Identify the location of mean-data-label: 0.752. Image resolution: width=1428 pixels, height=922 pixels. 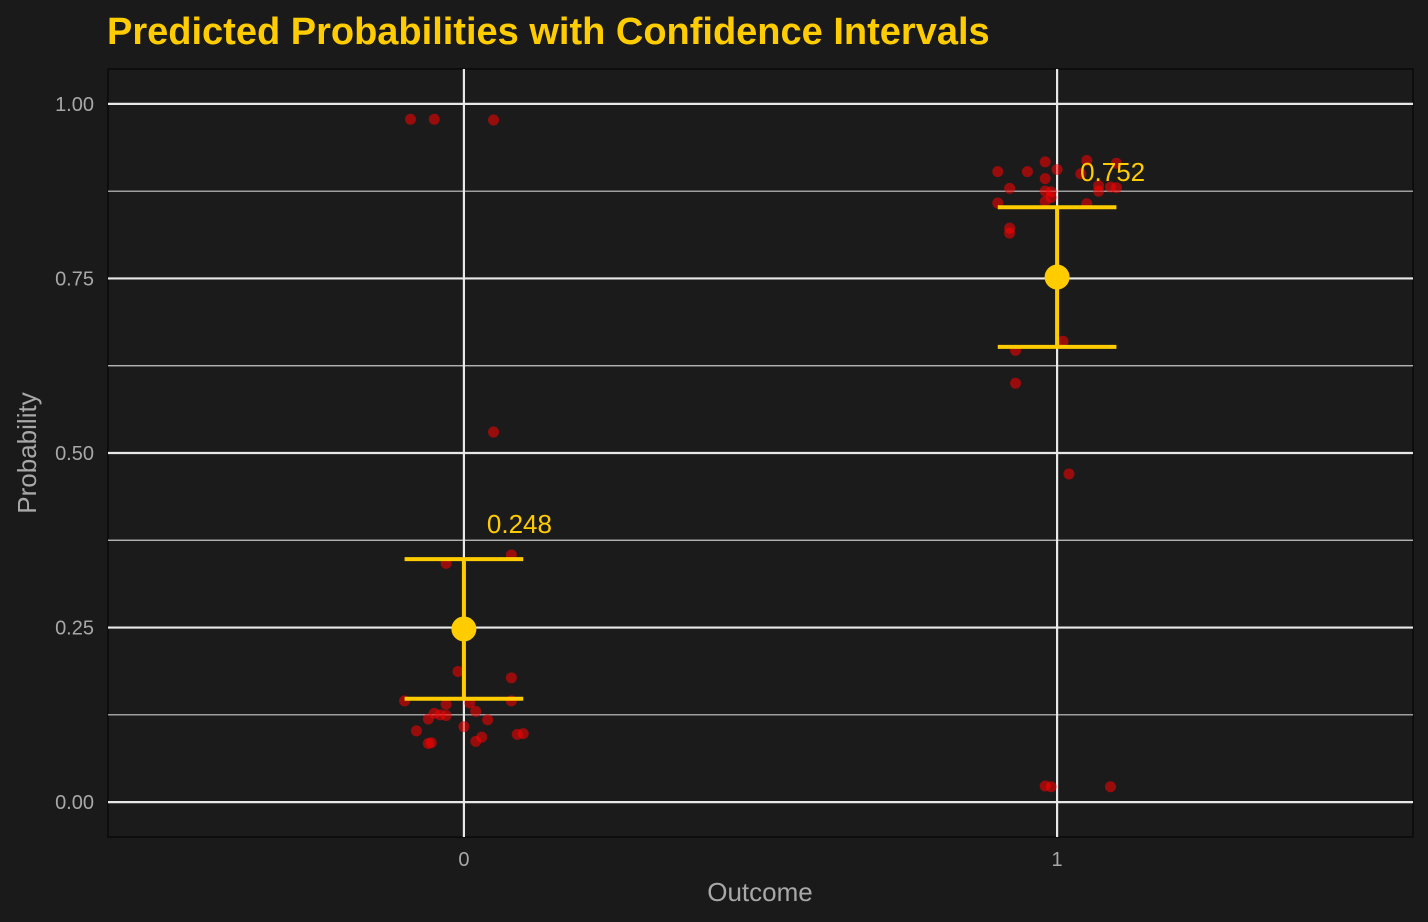
(1112, 172).